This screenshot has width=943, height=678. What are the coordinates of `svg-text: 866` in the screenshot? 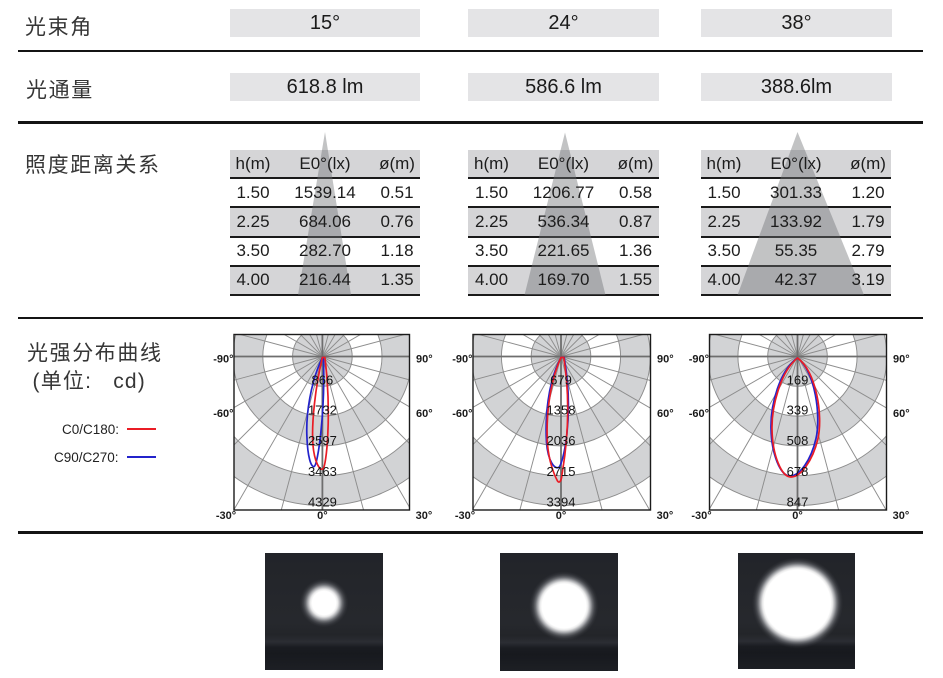 It's located at (323, 379).